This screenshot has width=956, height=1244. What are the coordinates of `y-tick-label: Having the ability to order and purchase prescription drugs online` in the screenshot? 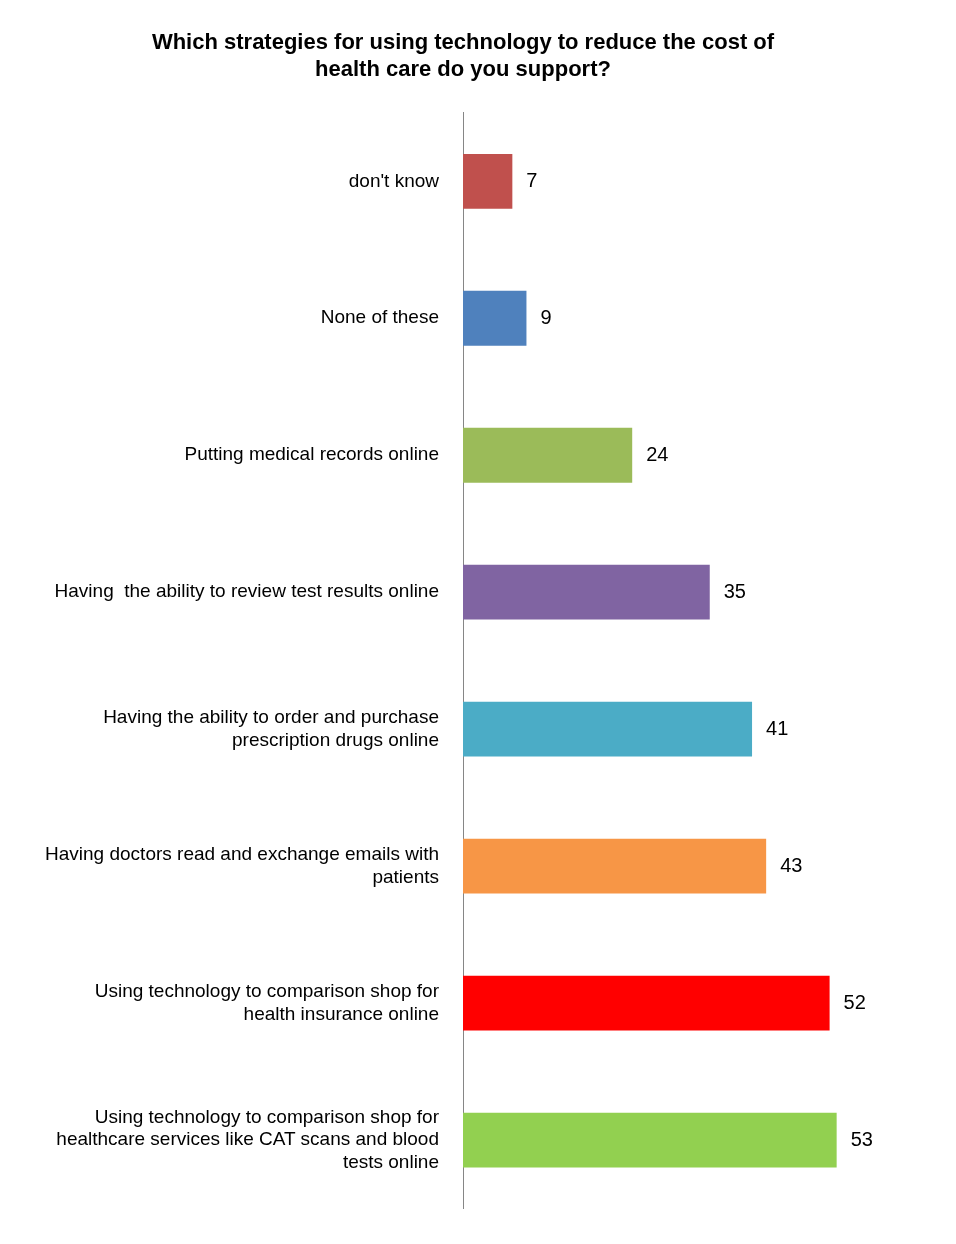 It's located at (271, 728).